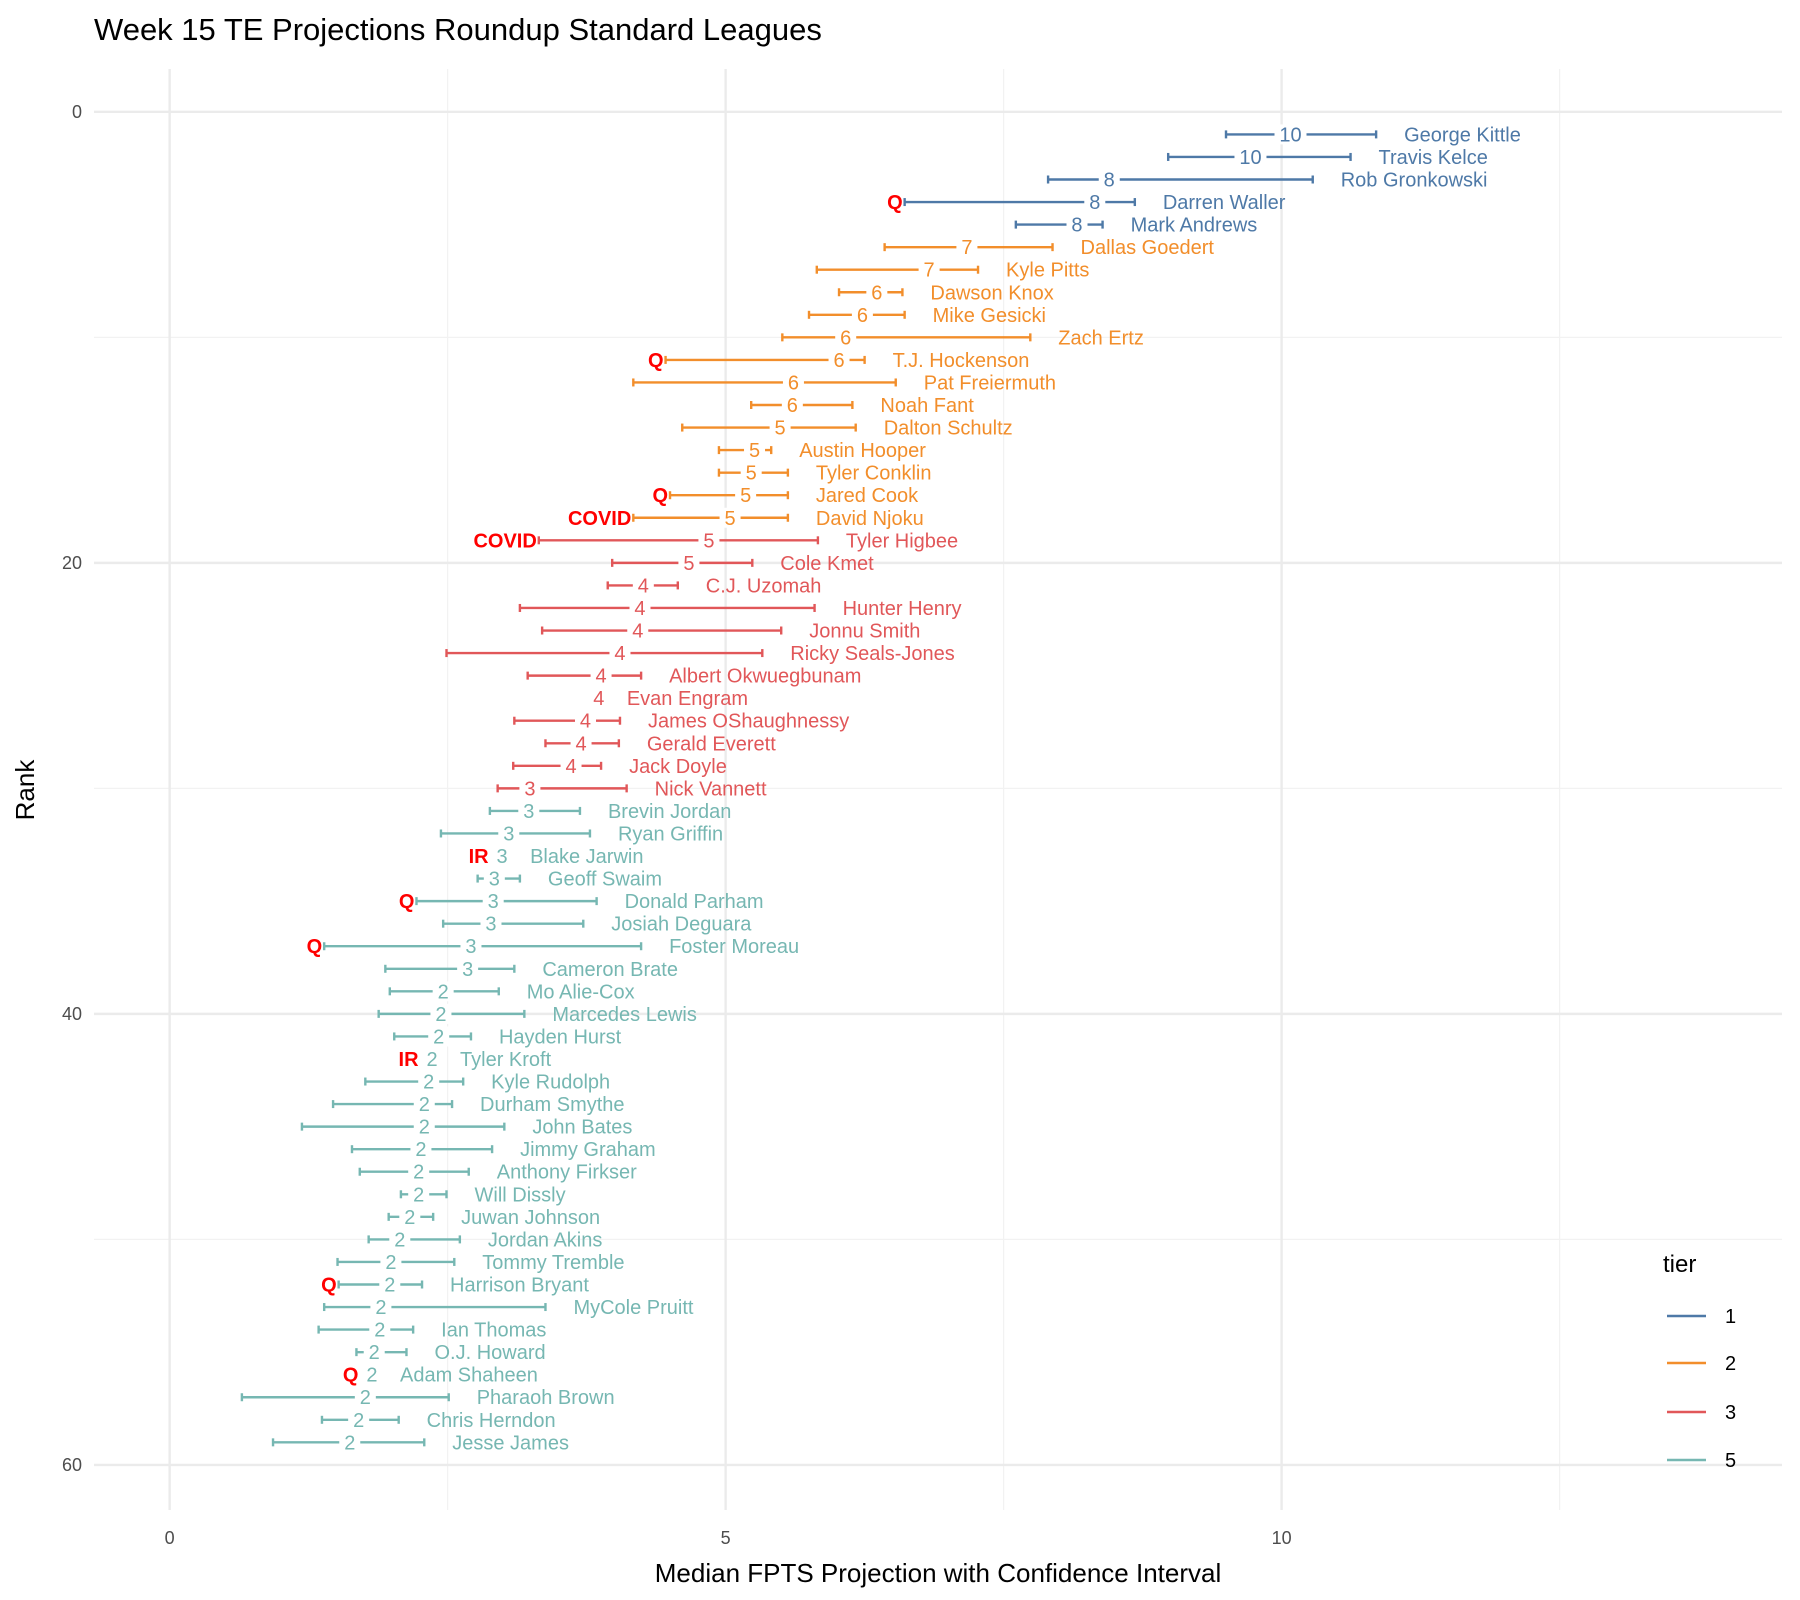 This screenshot has height=1600, width=1800. Describe the element at coordinates (588, 1150) in the screenshot. I see `player-name-label: Jimmy Graham` at that location.